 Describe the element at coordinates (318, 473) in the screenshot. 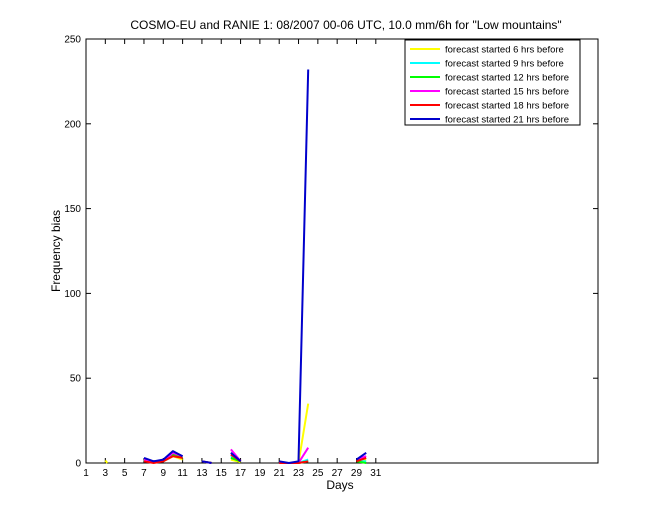

I see `x-tick-label: 25` at that location.